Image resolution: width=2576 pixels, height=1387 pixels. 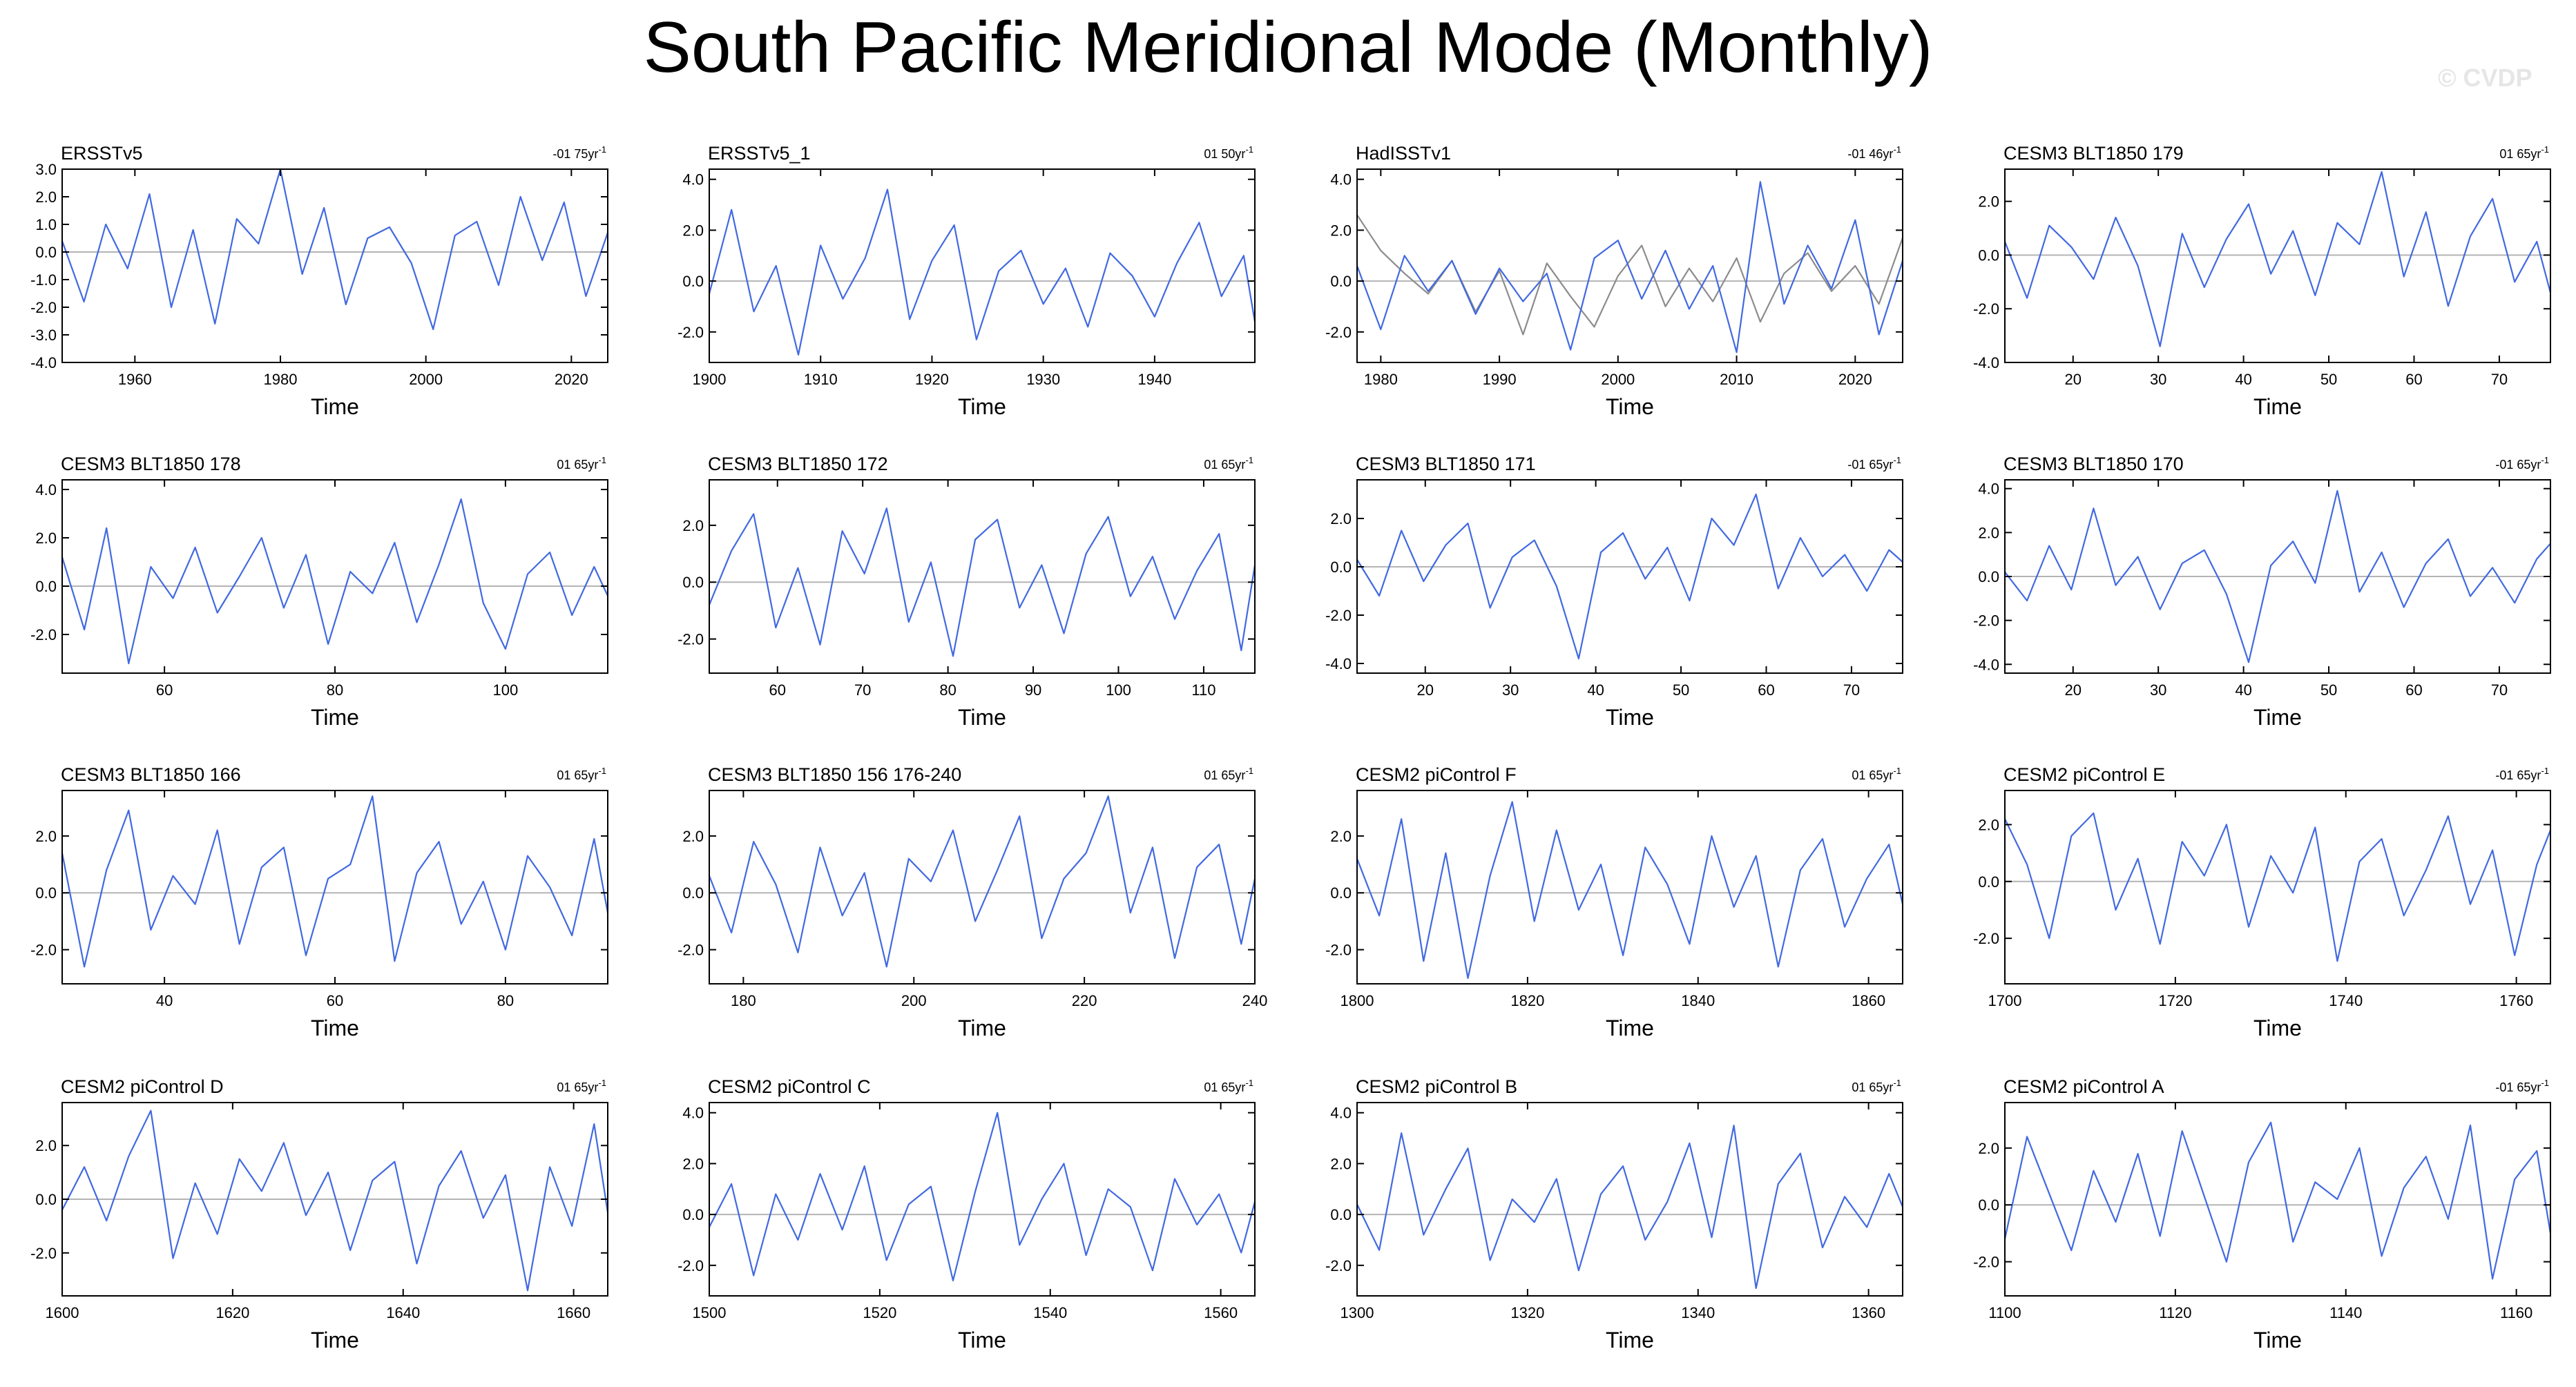 I want to click on trend-annotation: -01 46yr-1, so click(x=1874, y=152).